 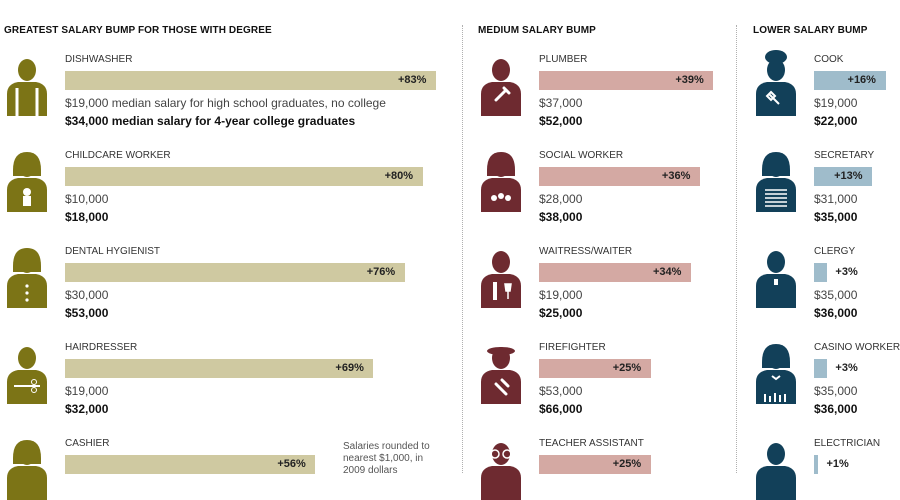 What do you see at coordinates (776, 83) in the screenshot?
I see `cook-icon` at bounding box center [776, 83].